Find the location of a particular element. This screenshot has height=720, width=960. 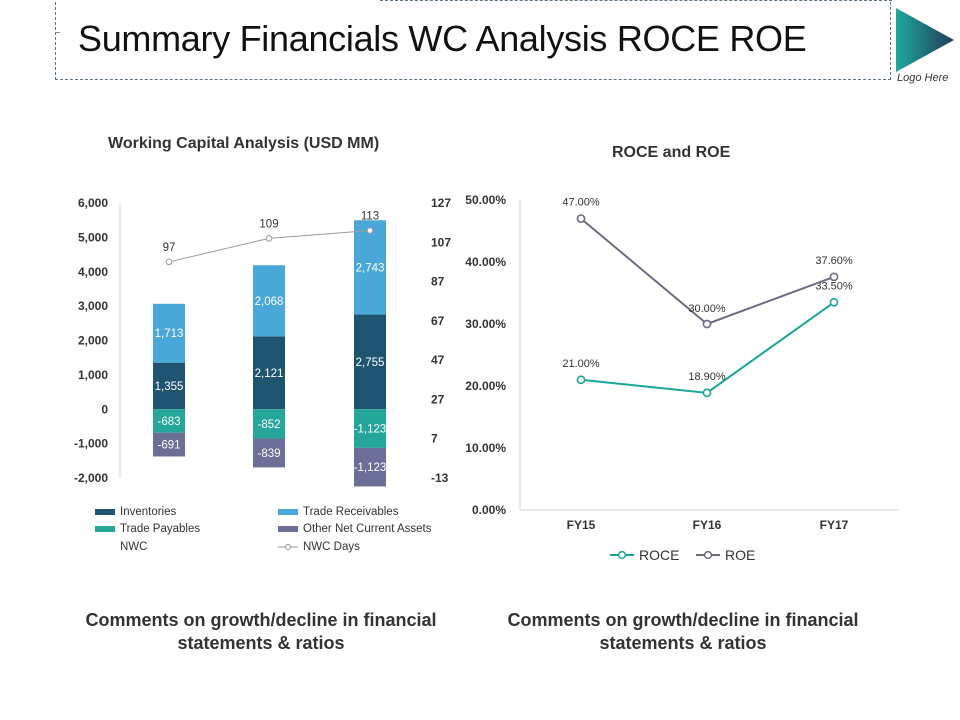

wc-bar-data-label: -839 is located at coordinates (268, 454).